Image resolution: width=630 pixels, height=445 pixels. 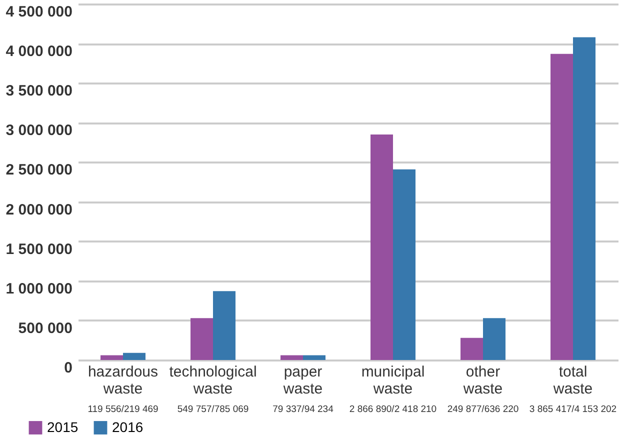 I want to click on text: 2 866 890/2 418 210, so click(x=393, y=409).